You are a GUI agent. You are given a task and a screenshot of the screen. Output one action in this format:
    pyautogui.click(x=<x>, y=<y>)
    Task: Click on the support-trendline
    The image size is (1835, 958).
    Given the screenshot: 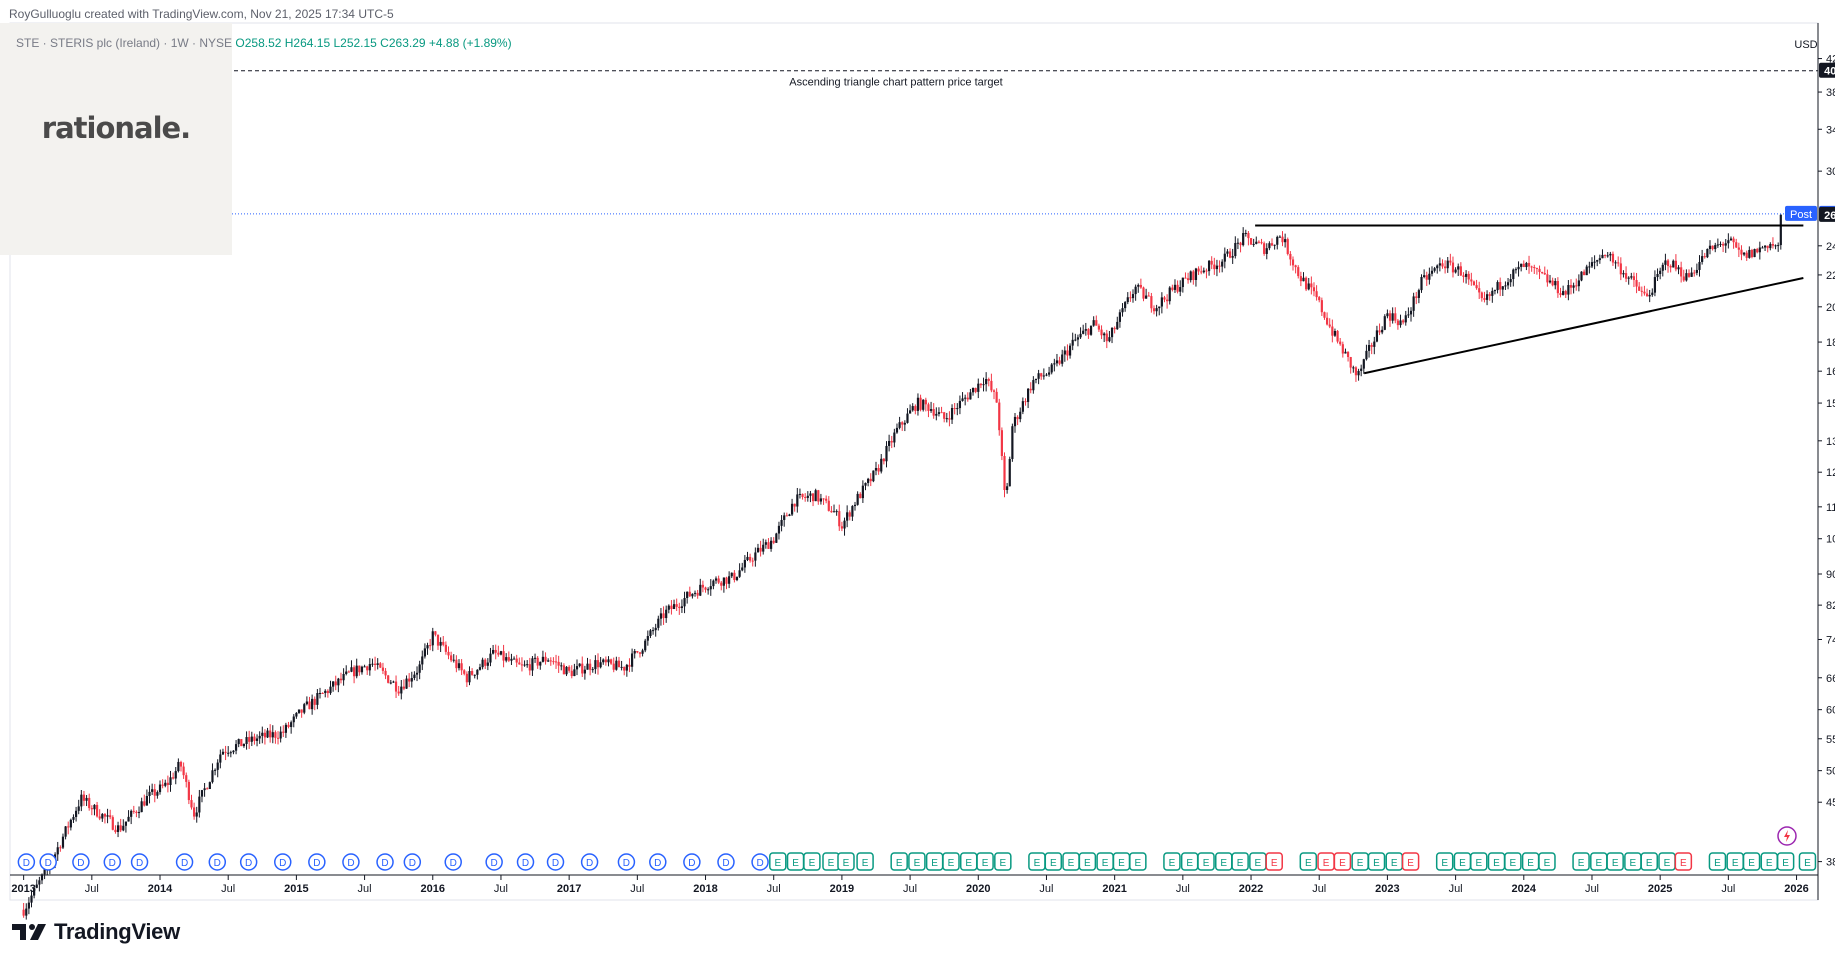 What is the action you would take?
    pyautogui.click(x=1584, y=326)
    